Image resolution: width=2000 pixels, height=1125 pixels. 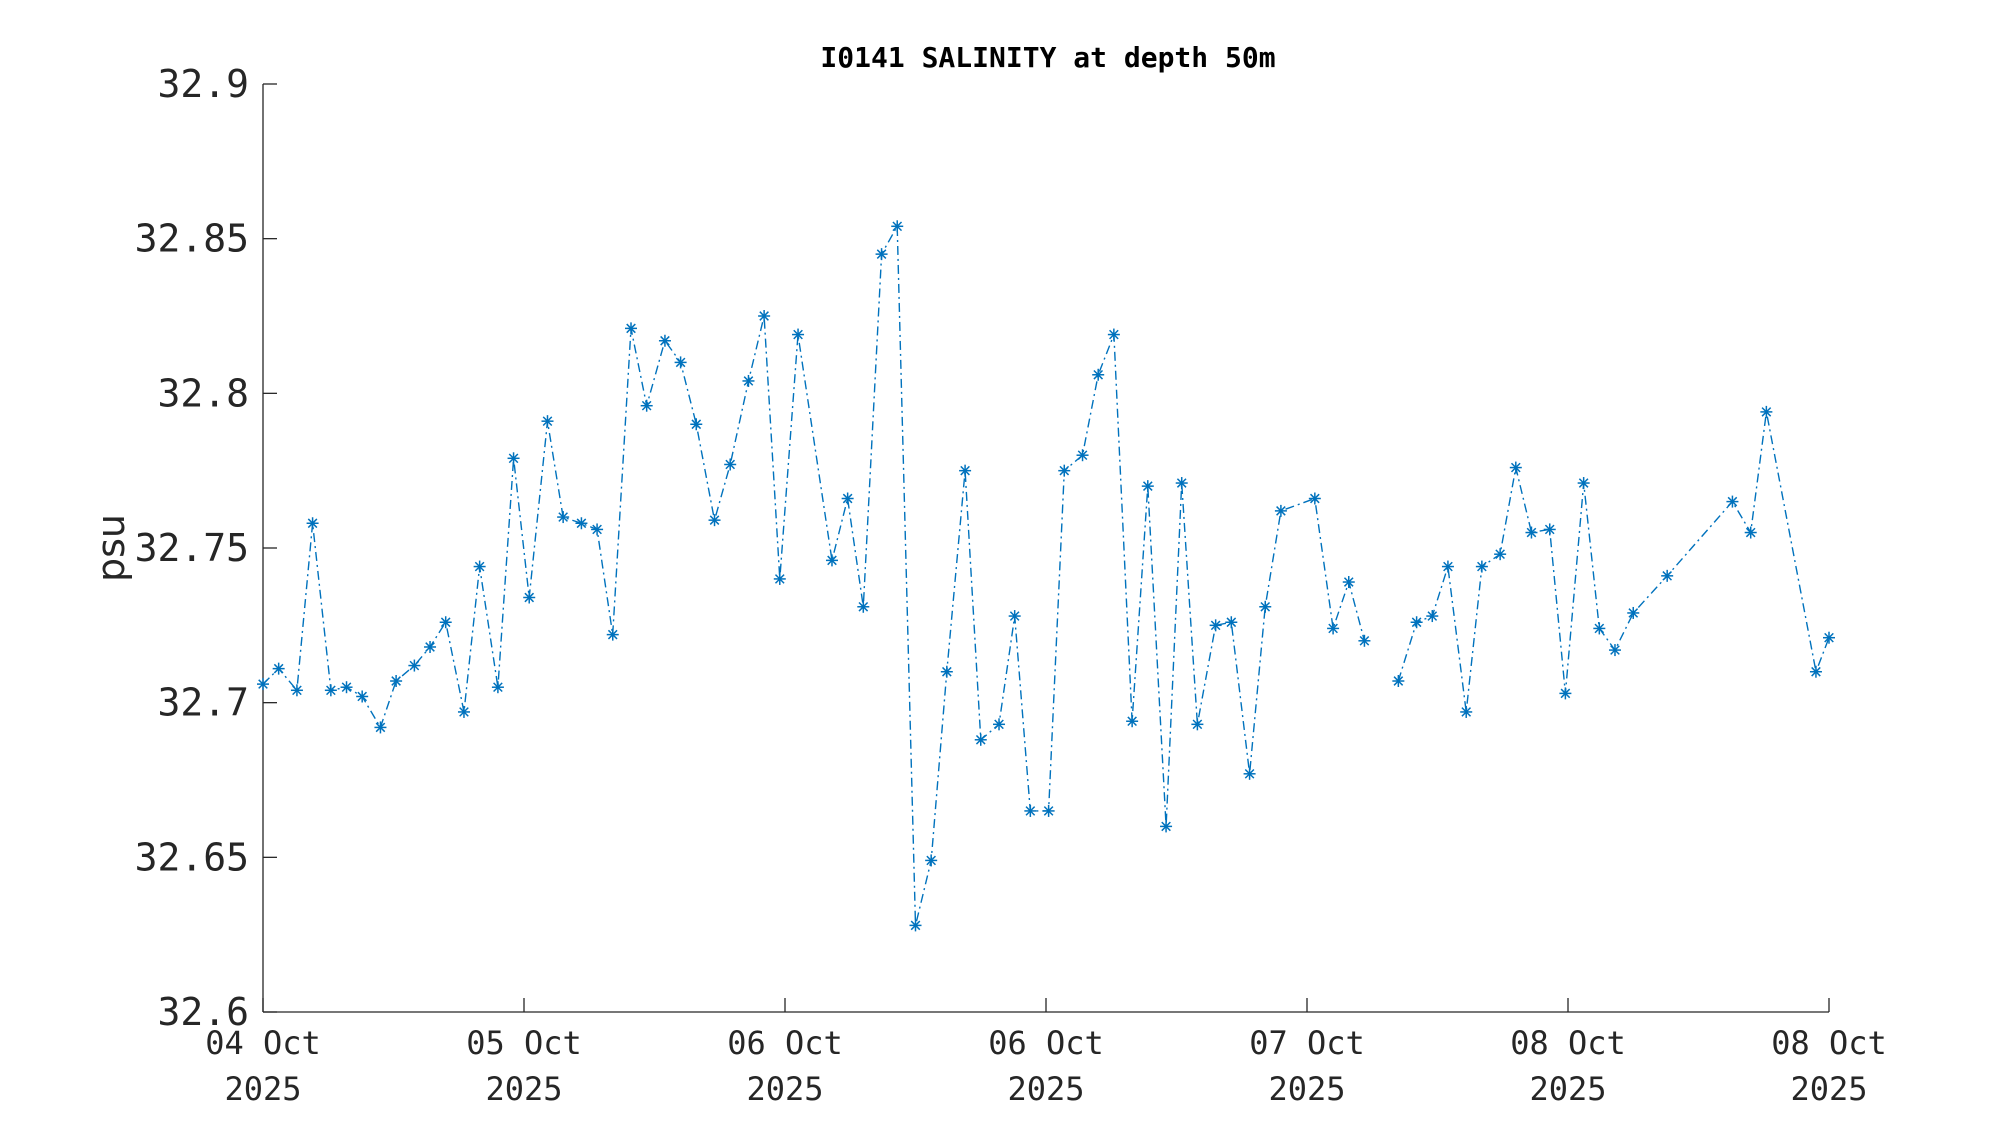 I want to click on y-tick-label: 32.9, so click(x=203, y=84).